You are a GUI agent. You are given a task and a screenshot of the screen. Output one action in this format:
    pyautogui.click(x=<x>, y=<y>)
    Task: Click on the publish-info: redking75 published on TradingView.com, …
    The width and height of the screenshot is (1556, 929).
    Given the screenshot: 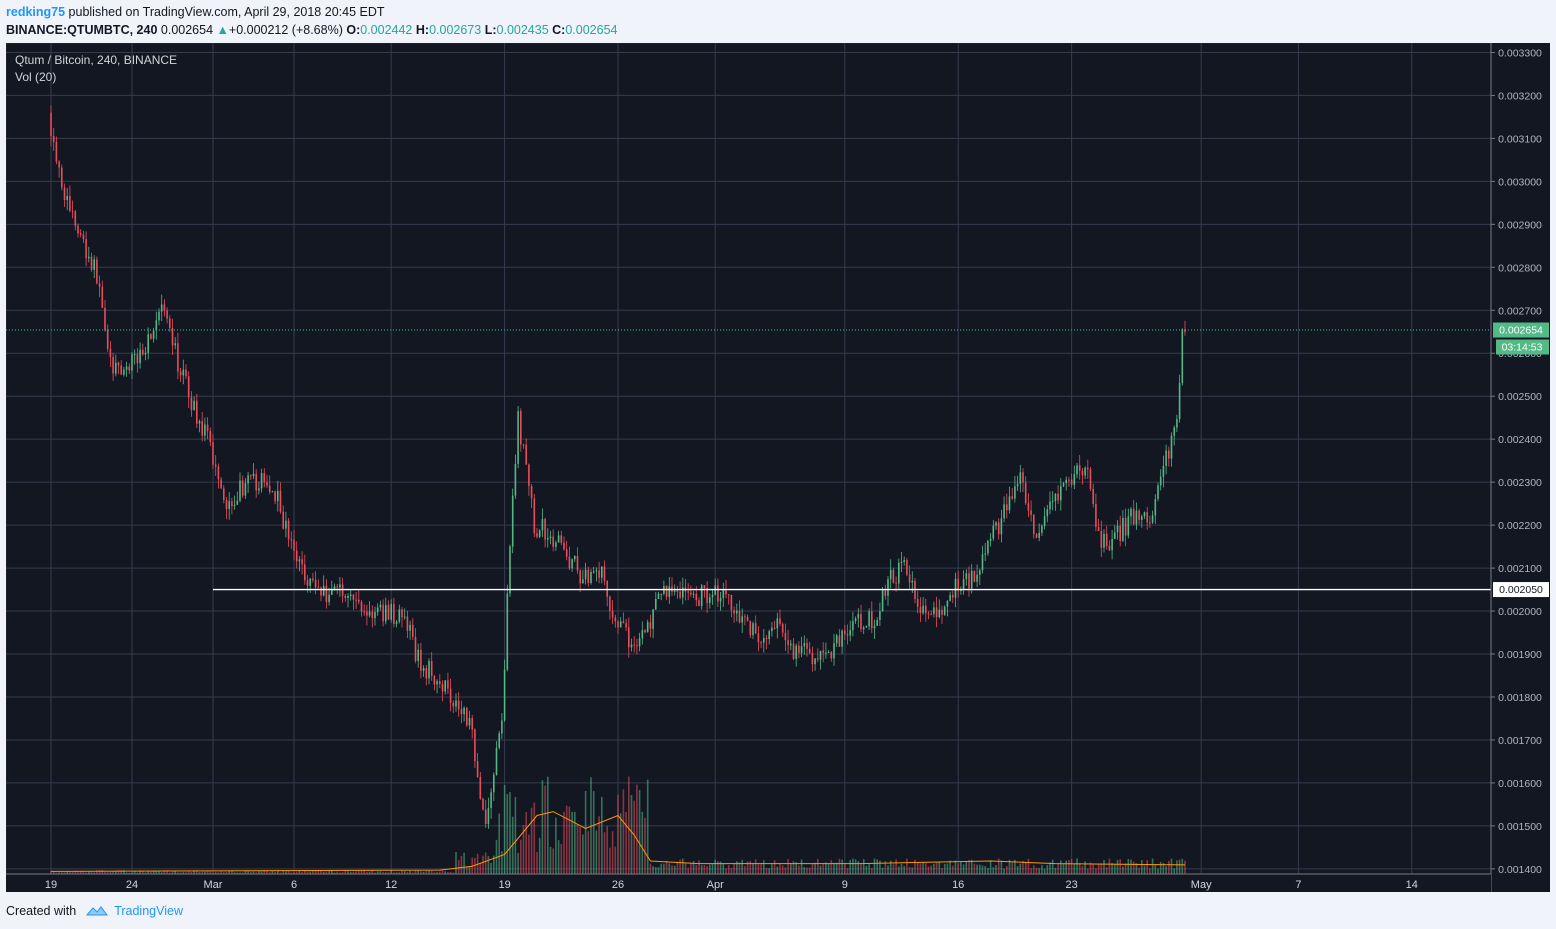 What is the action you would take?
    pyautogui.click(x=195, y=12)
    